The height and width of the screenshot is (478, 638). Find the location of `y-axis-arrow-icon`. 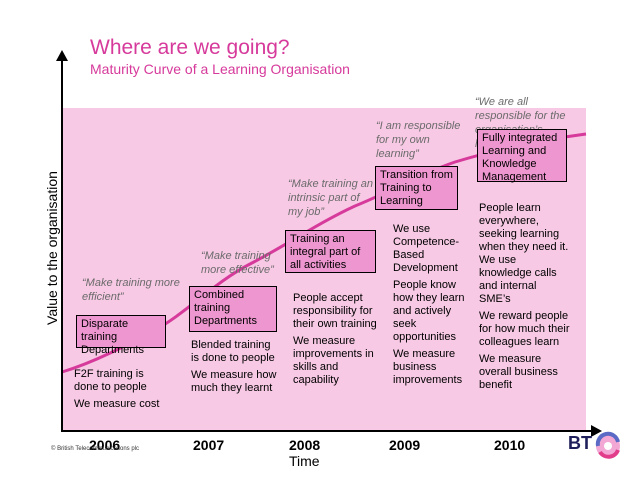

y-axis-arrow-icon is located at coordinates (62, 55).